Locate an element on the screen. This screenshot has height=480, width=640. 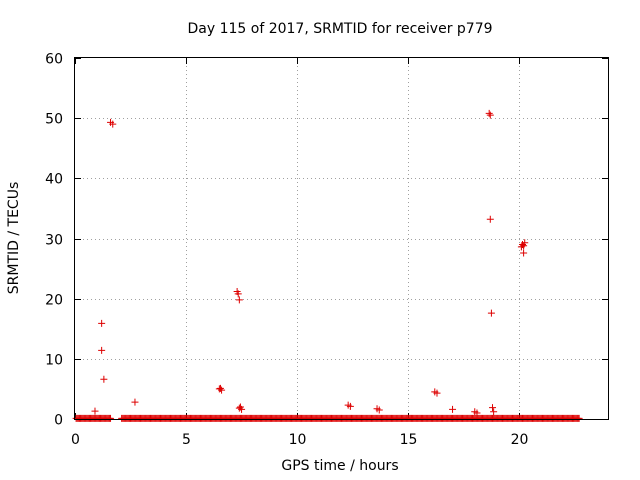
y-tick-label: 50 is located at coordinates (54, 120).